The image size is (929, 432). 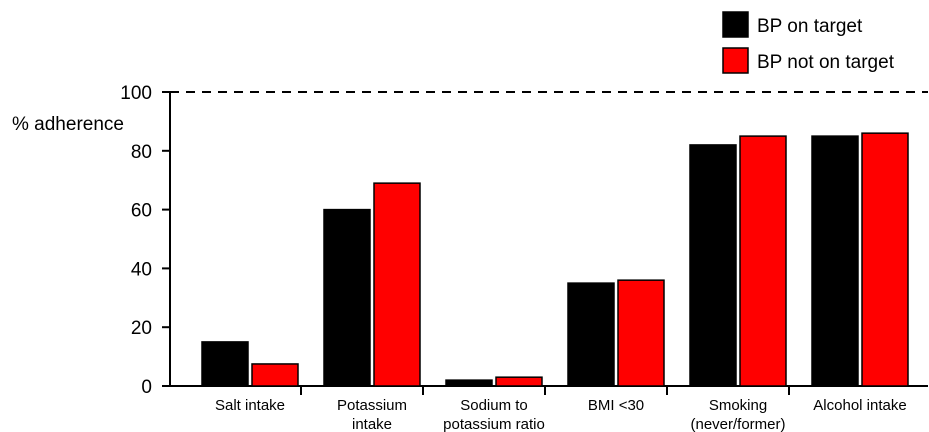 What do you see at coordinates (372, 405) in the screenshot?
I see `x-tick-label: Potassium` at bounding box center [372, 405].